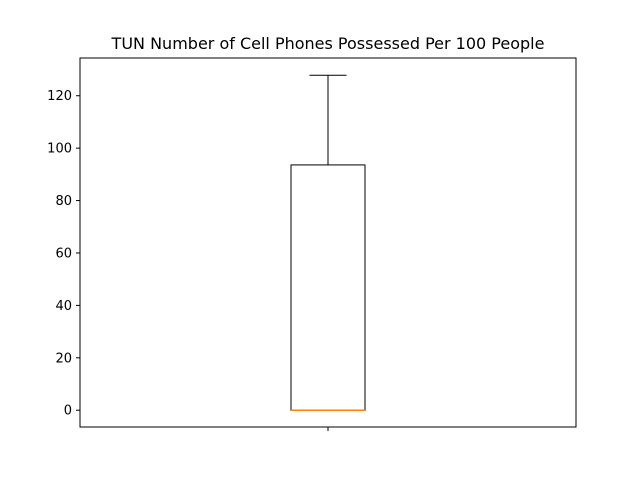  Describe the element at coordinates (63, 253) in the screenshot. I see `y-tick-label: 60` at that location.